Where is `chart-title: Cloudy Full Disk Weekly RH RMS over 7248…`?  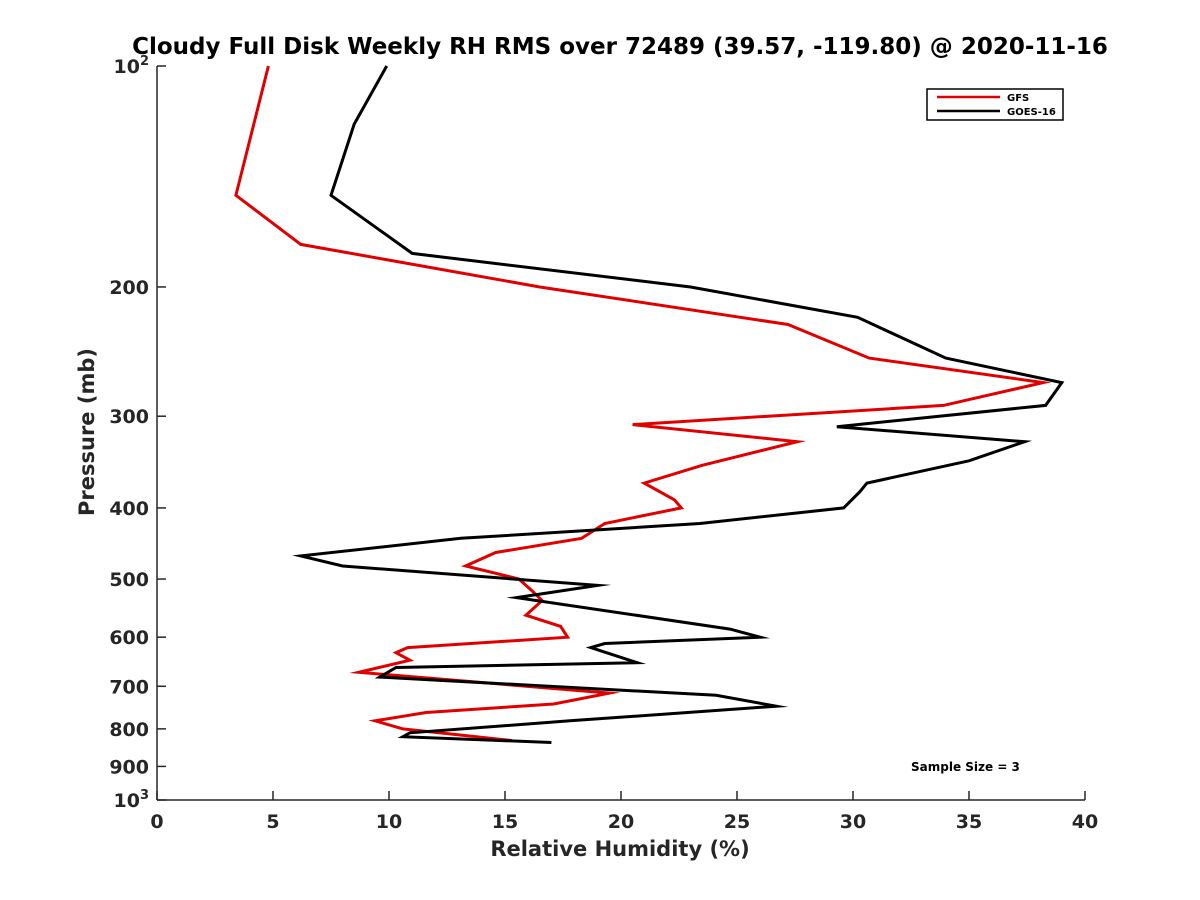
chart-title: Cloudy Full Disk Weekly RH RMS over 7248… is located at coordinates (620, 47).